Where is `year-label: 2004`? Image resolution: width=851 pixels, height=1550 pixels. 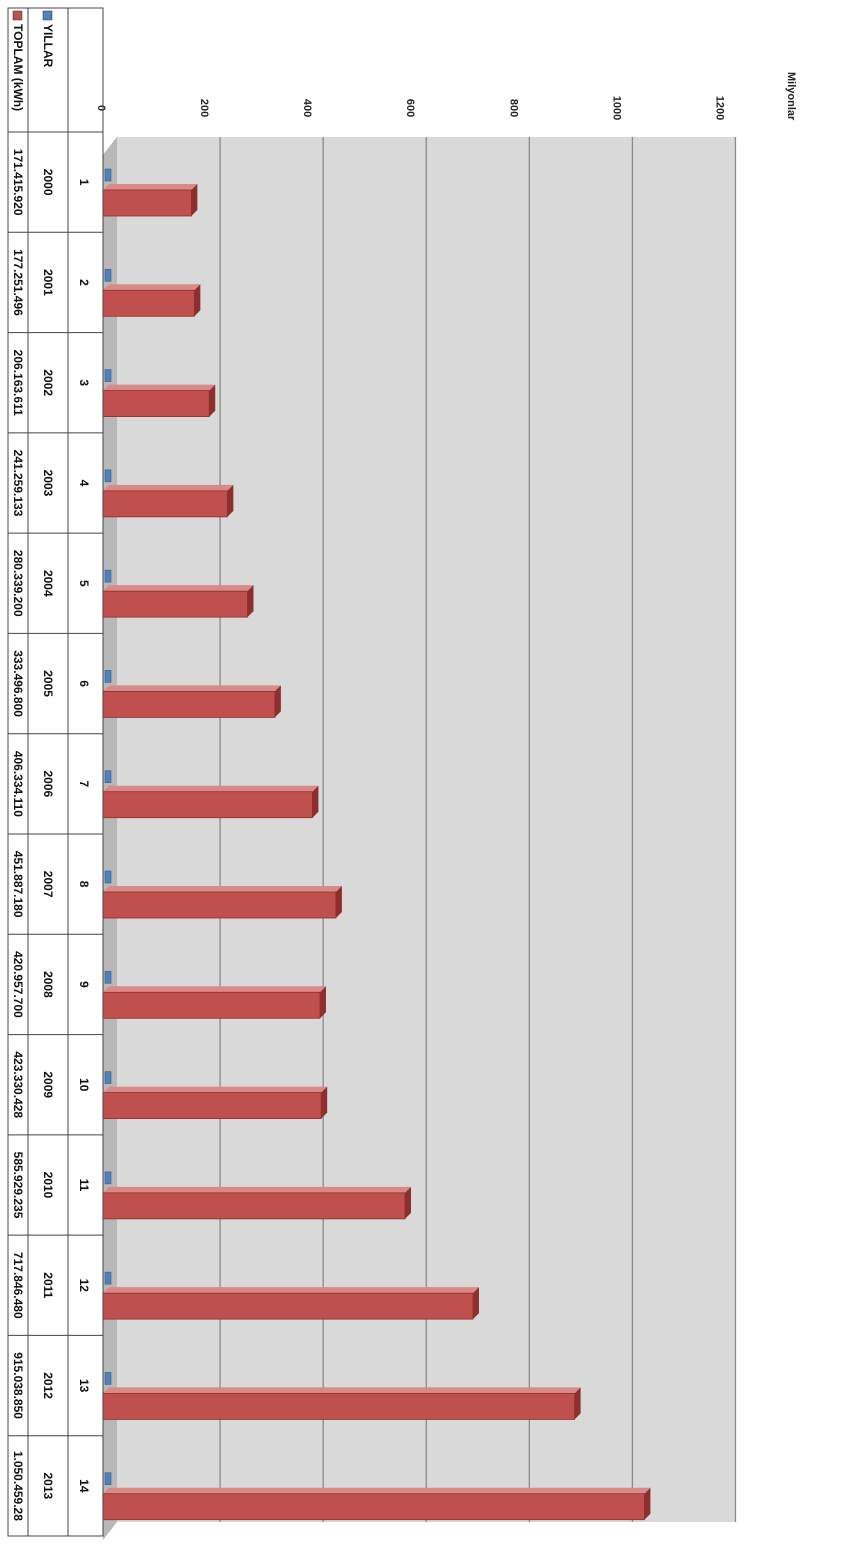 year-label: 2004 is located at coordinates (48, 583).